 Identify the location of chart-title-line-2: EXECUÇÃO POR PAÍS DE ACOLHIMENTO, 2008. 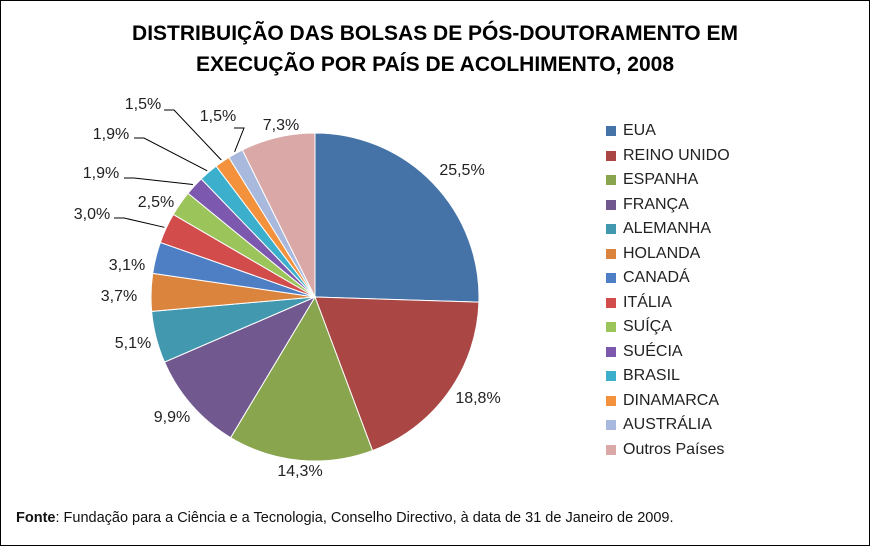
(435, 64).